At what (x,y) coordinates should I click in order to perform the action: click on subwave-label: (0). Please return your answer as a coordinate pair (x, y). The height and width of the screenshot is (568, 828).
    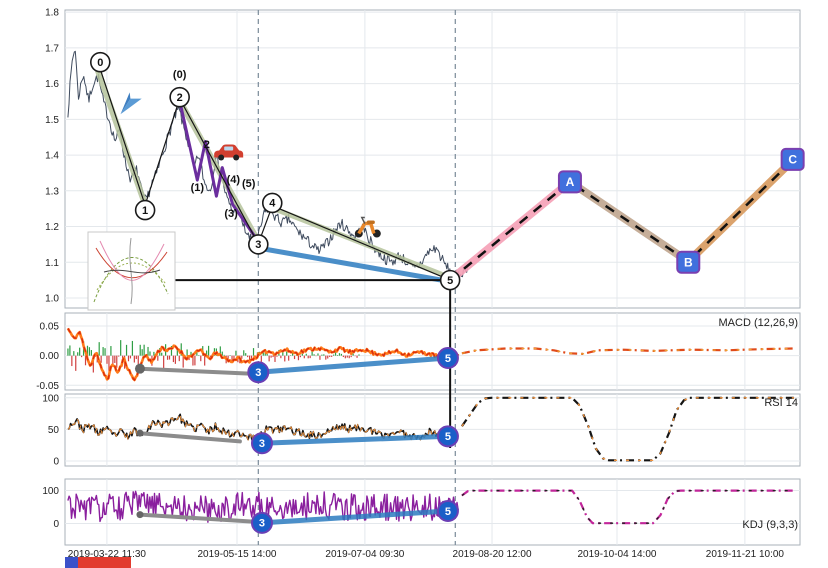
    Looking at the image, I should click on (180, 75).